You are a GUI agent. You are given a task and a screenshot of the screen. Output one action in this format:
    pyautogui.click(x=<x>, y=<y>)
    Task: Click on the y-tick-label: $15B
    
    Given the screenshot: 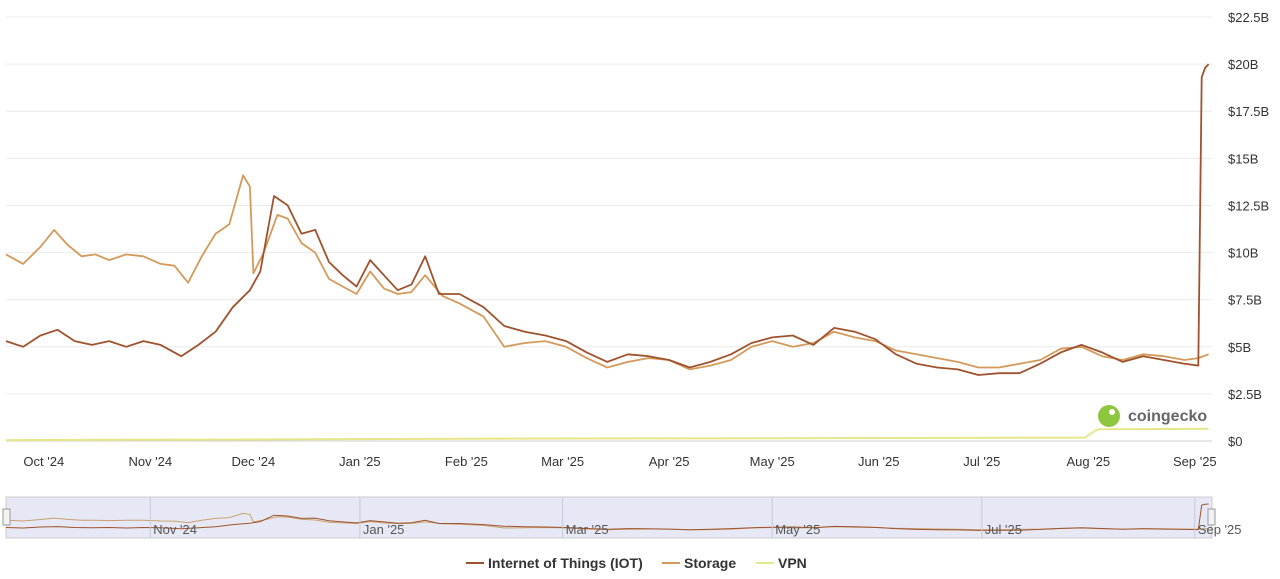 What is the action you would take?
    pyautogui.click(x=1243, y=158)
    